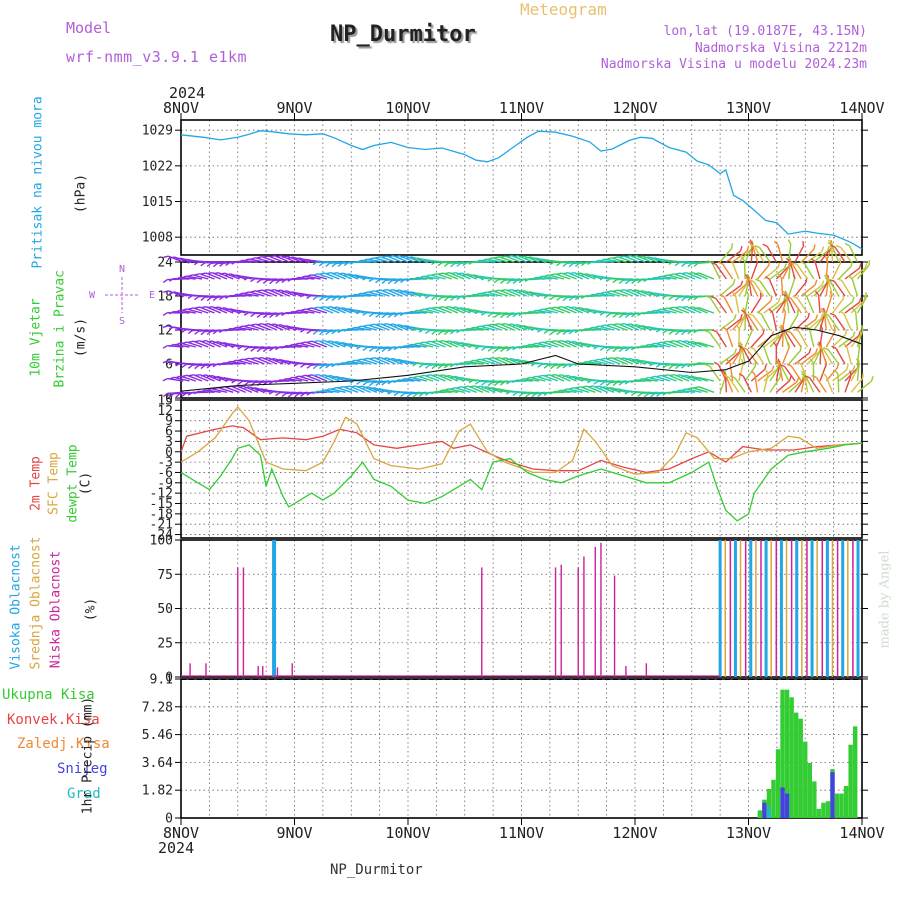 The width and height of the screenshot is (900, 900). What do you see at coordinates (48, 695) in the screenshot?
I see `precip-legend-total: Ukupna Kisa` at bounding box center [48, 695].